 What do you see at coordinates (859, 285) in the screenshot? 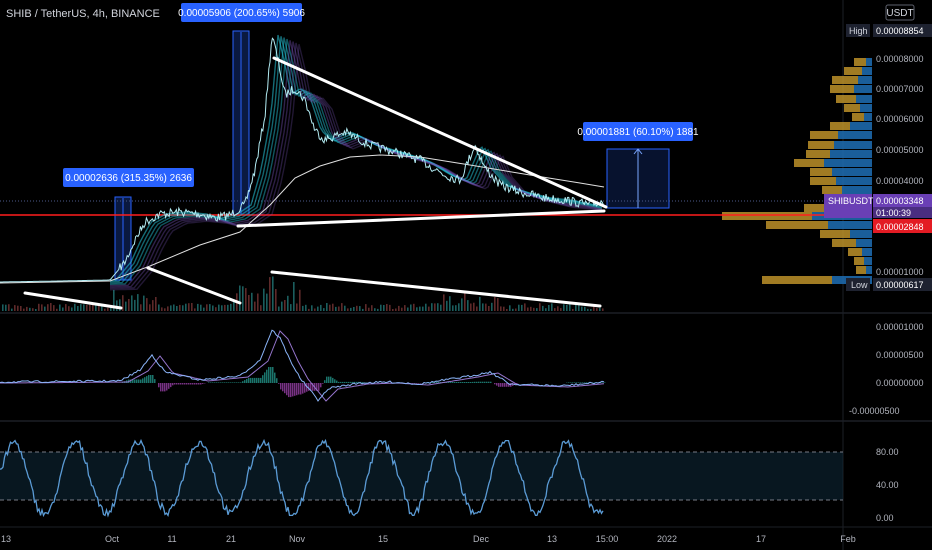
I see `svg-text: Low` at bounding box center [859, 285].